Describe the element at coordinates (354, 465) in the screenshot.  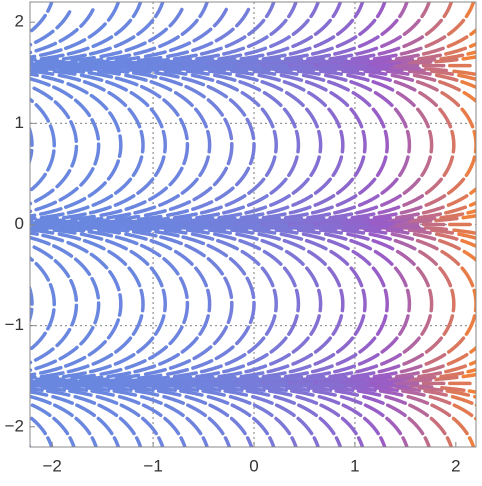
I see `x-tick-label: 1` at that location.